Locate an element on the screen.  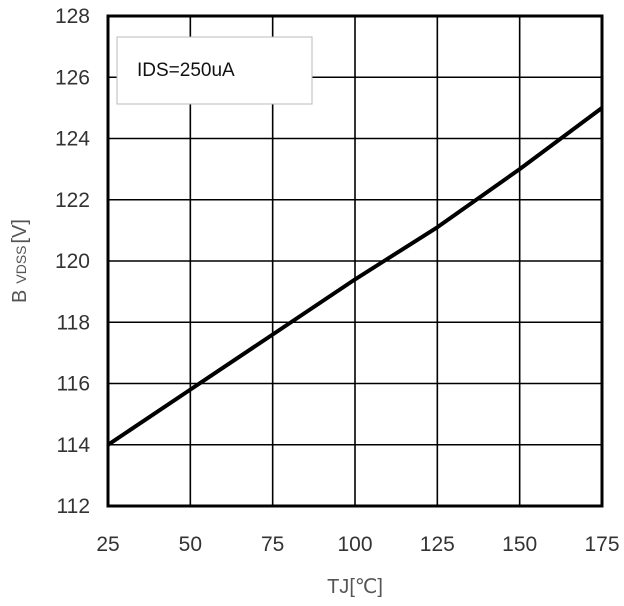
y-tick-label: 114 is located at coordinates (74, 445).